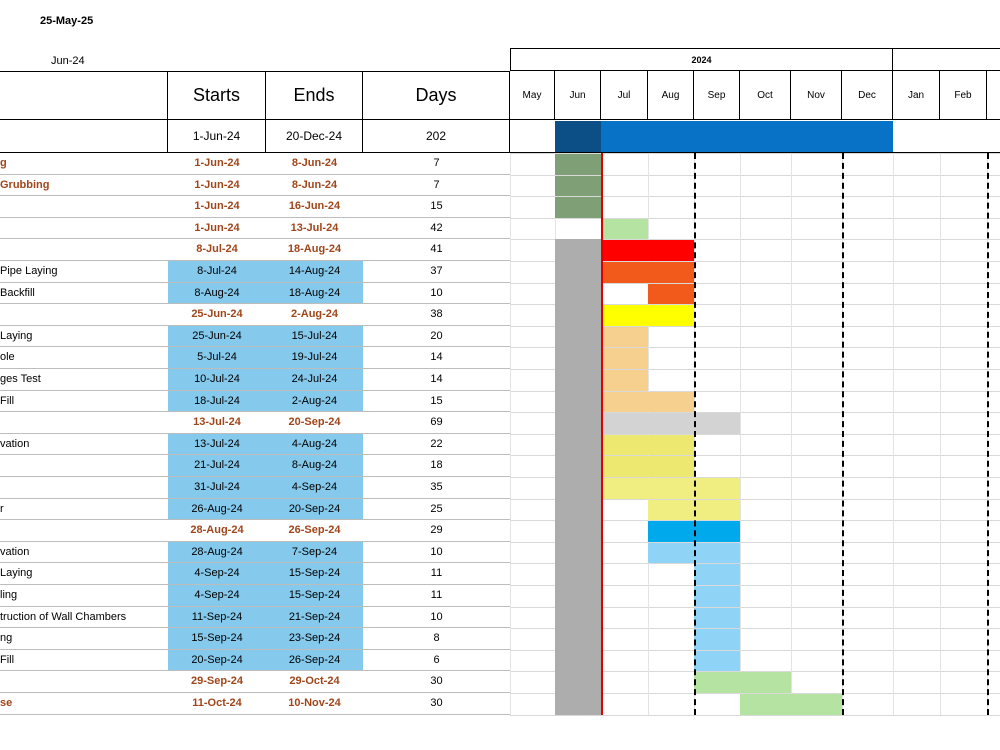 Image resolution: width=1000 pixels, height=750 pixels. I want to click on task-end: 15-Sep-24, so click(314, 595).